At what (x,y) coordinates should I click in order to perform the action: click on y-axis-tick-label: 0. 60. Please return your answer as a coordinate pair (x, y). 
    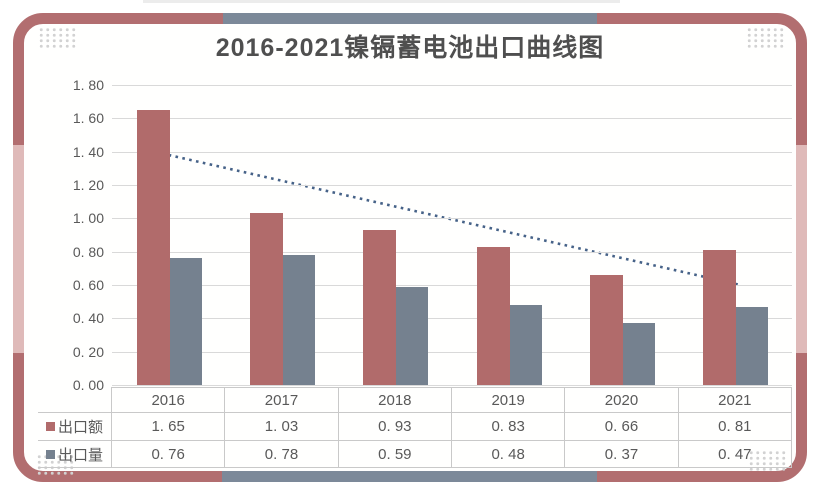
    Looking at the image, I should click on (88, 285).